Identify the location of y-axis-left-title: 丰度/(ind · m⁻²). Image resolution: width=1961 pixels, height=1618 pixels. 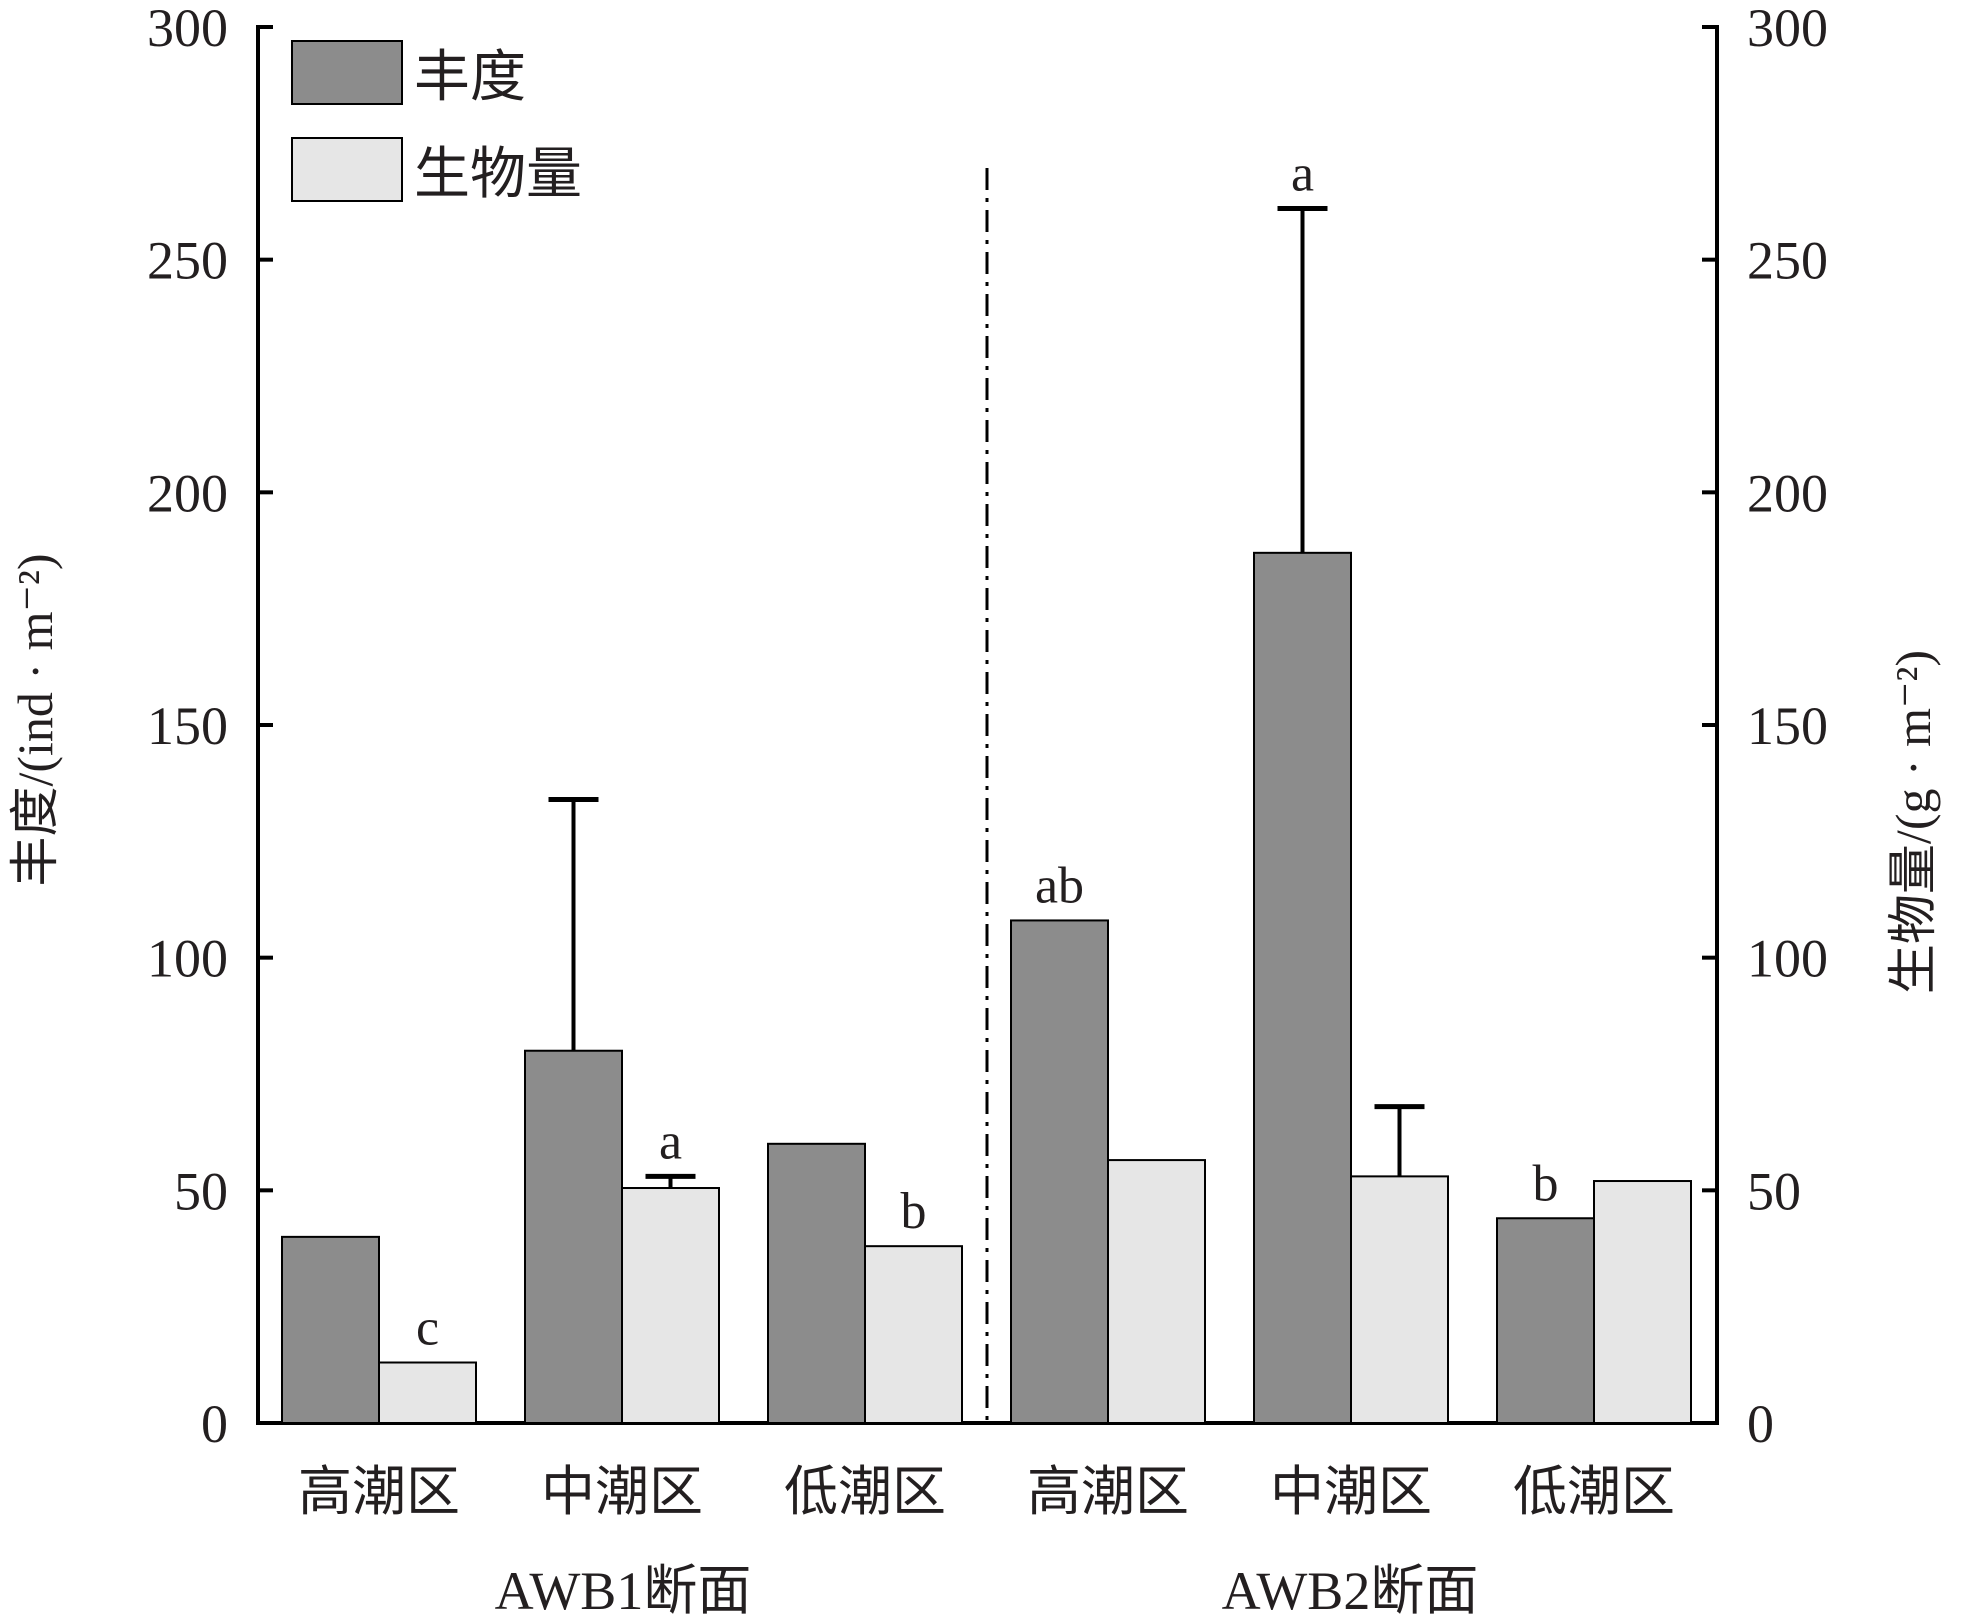
(35, 719).